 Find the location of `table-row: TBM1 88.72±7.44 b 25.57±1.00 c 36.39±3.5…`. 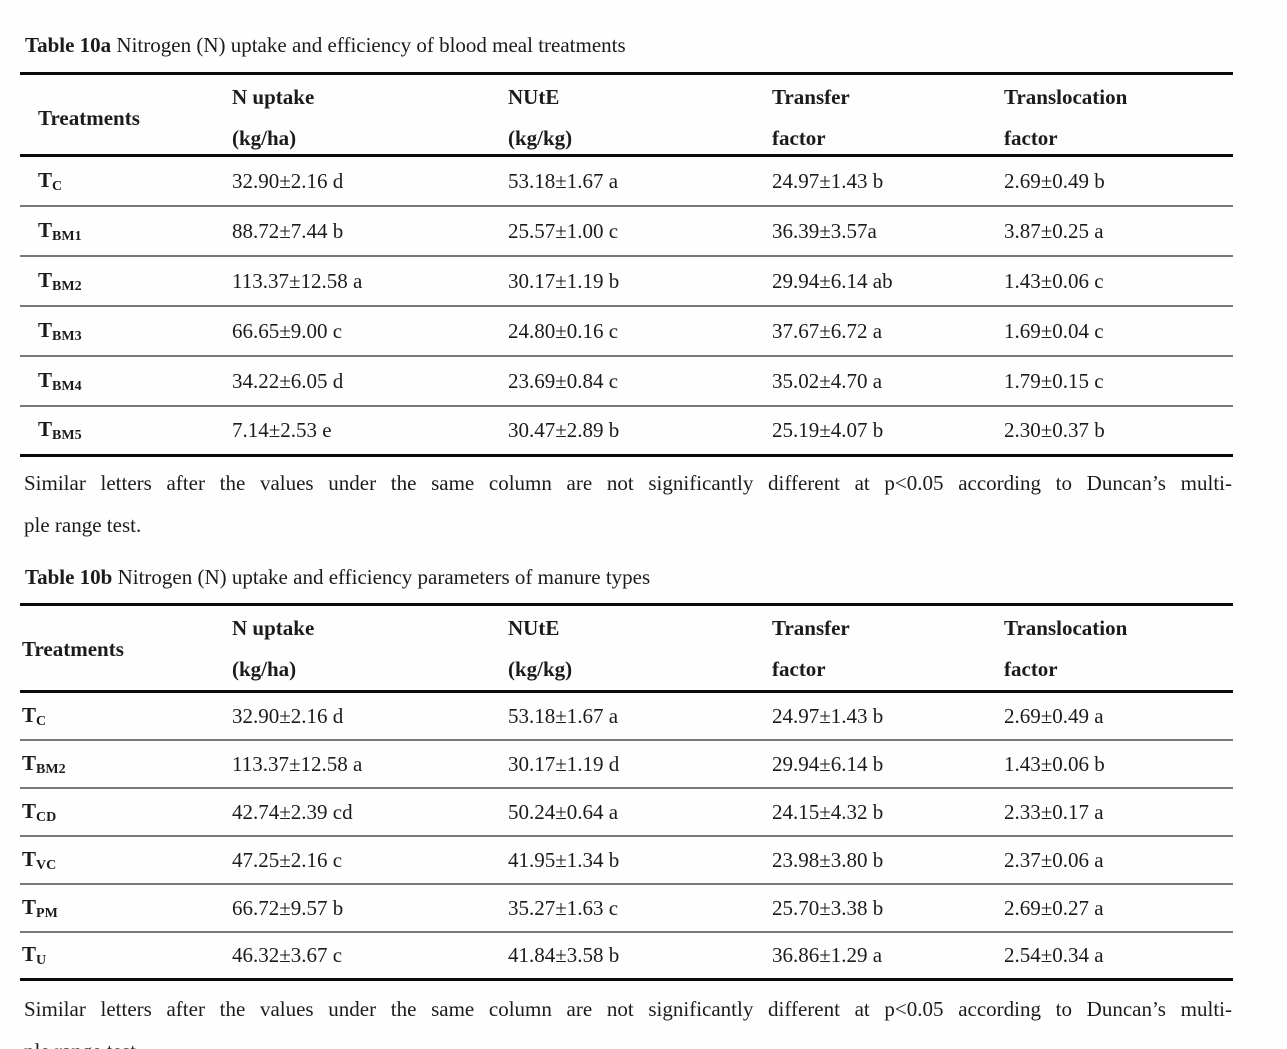

table-row: TBM1 88.72±7.44 b 25.57±1.00 c 36.39±3.5… is located at coordinates (626, 232).